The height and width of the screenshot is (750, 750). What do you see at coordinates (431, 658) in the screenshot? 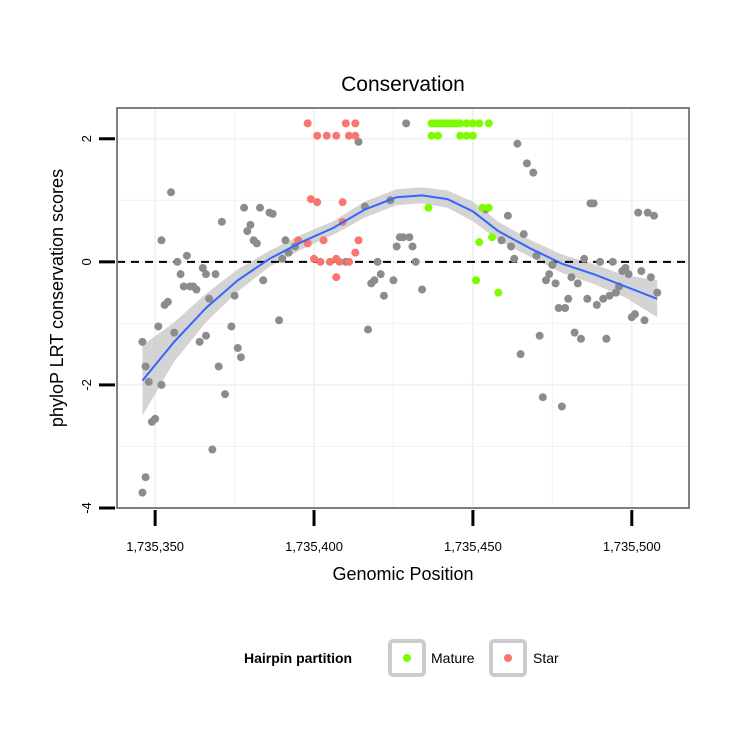
I see `legend-item-mature: Mature` at bounding box center [431, 658].